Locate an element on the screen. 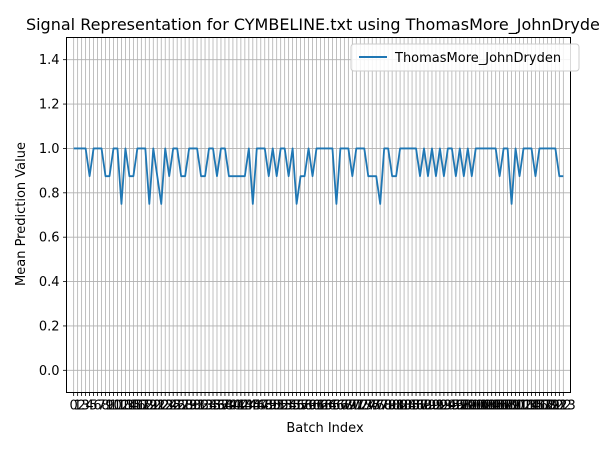 This screenshot has height=450, width=600. x-tick-label: 27 is located at coordinates (181, 406).